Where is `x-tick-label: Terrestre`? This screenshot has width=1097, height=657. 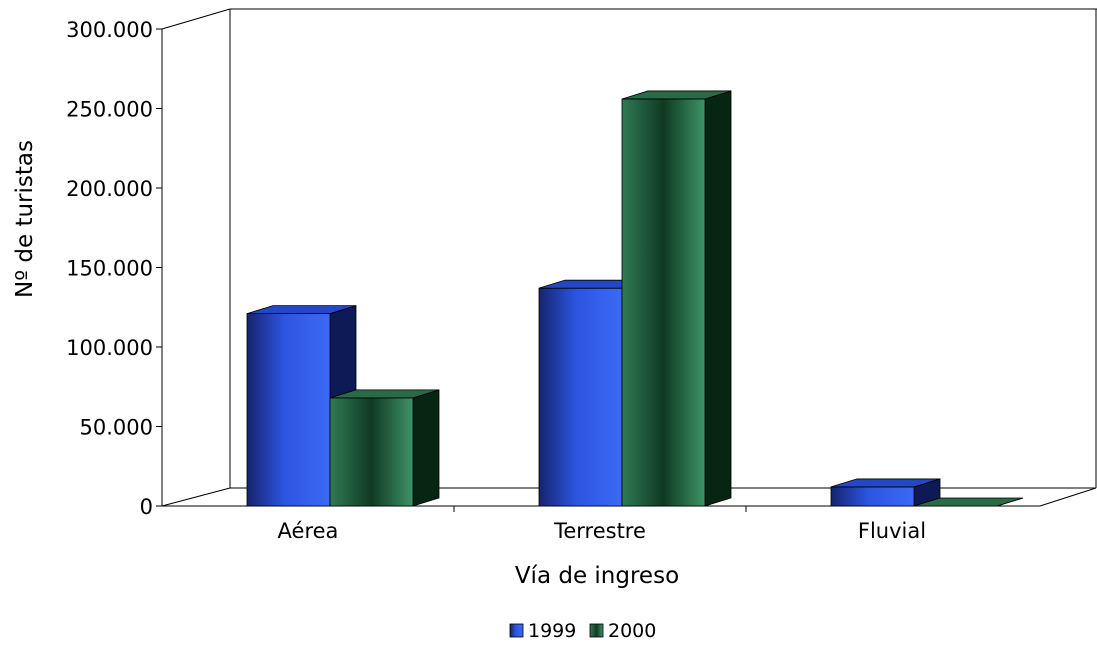
x-tick-label: Terrestre is located at coordinates (599, 531).